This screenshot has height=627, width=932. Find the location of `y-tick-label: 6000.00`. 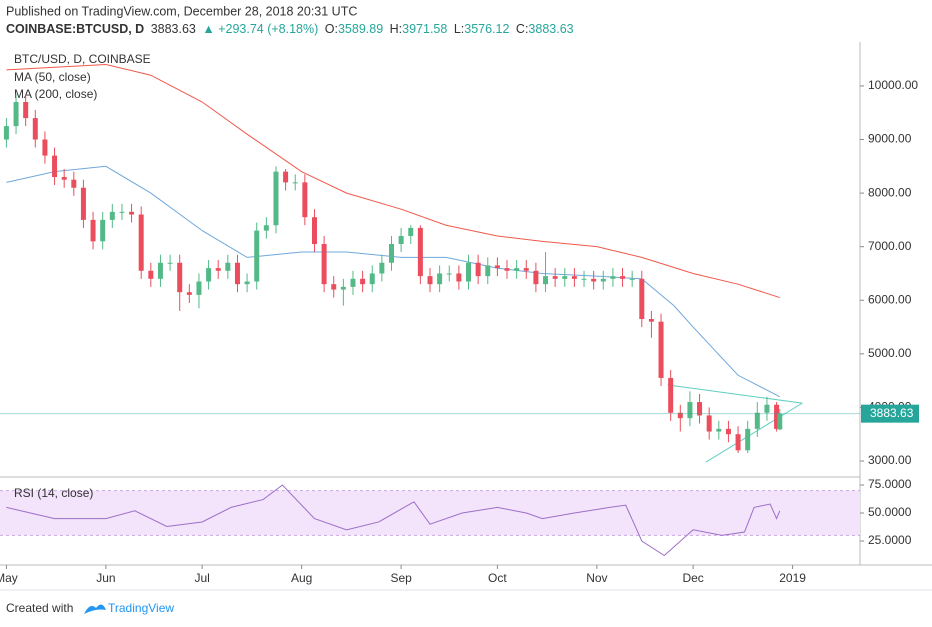

y-tick-label: 6000.00 is located at coordinates (890, 299).